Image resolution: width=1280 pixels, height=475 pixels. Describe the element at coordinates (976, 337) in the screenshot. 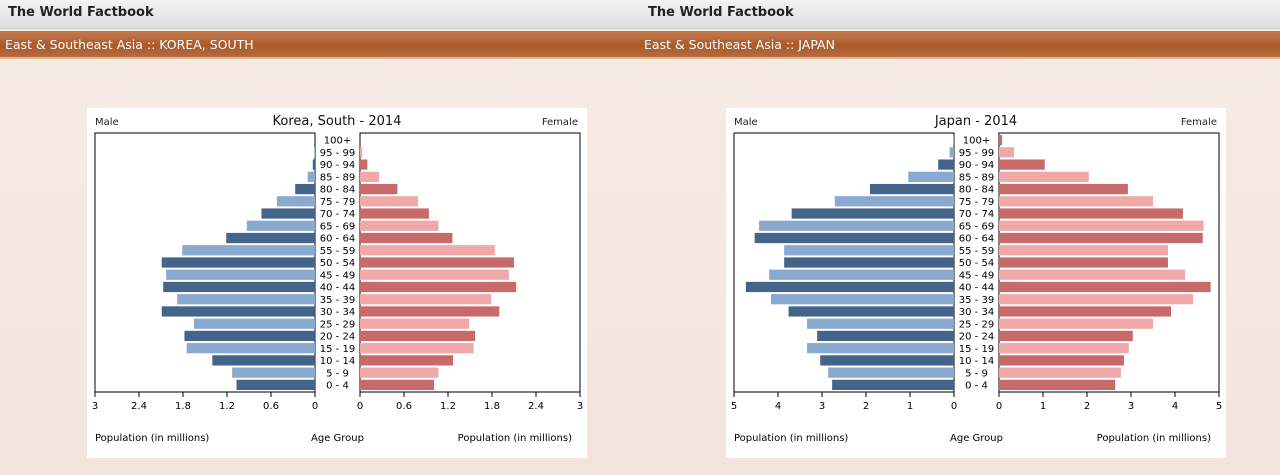

I see `age-group-label: 20 - 24` at that location.